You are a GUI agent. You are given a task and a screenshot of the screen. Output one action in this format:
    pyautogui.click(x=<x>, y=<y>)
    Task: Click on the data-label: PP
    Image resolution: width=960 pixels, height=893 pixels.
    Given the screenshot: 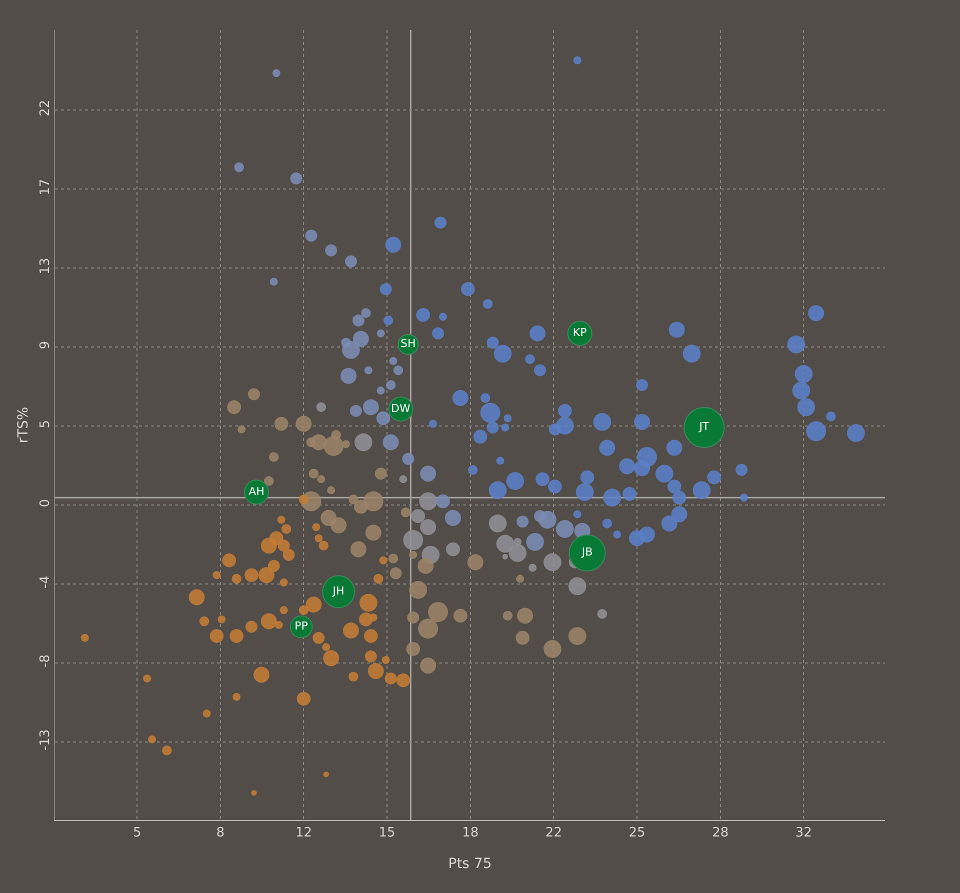 What is the action you would take?
    pyautogui.click(x=301, y=626)
    